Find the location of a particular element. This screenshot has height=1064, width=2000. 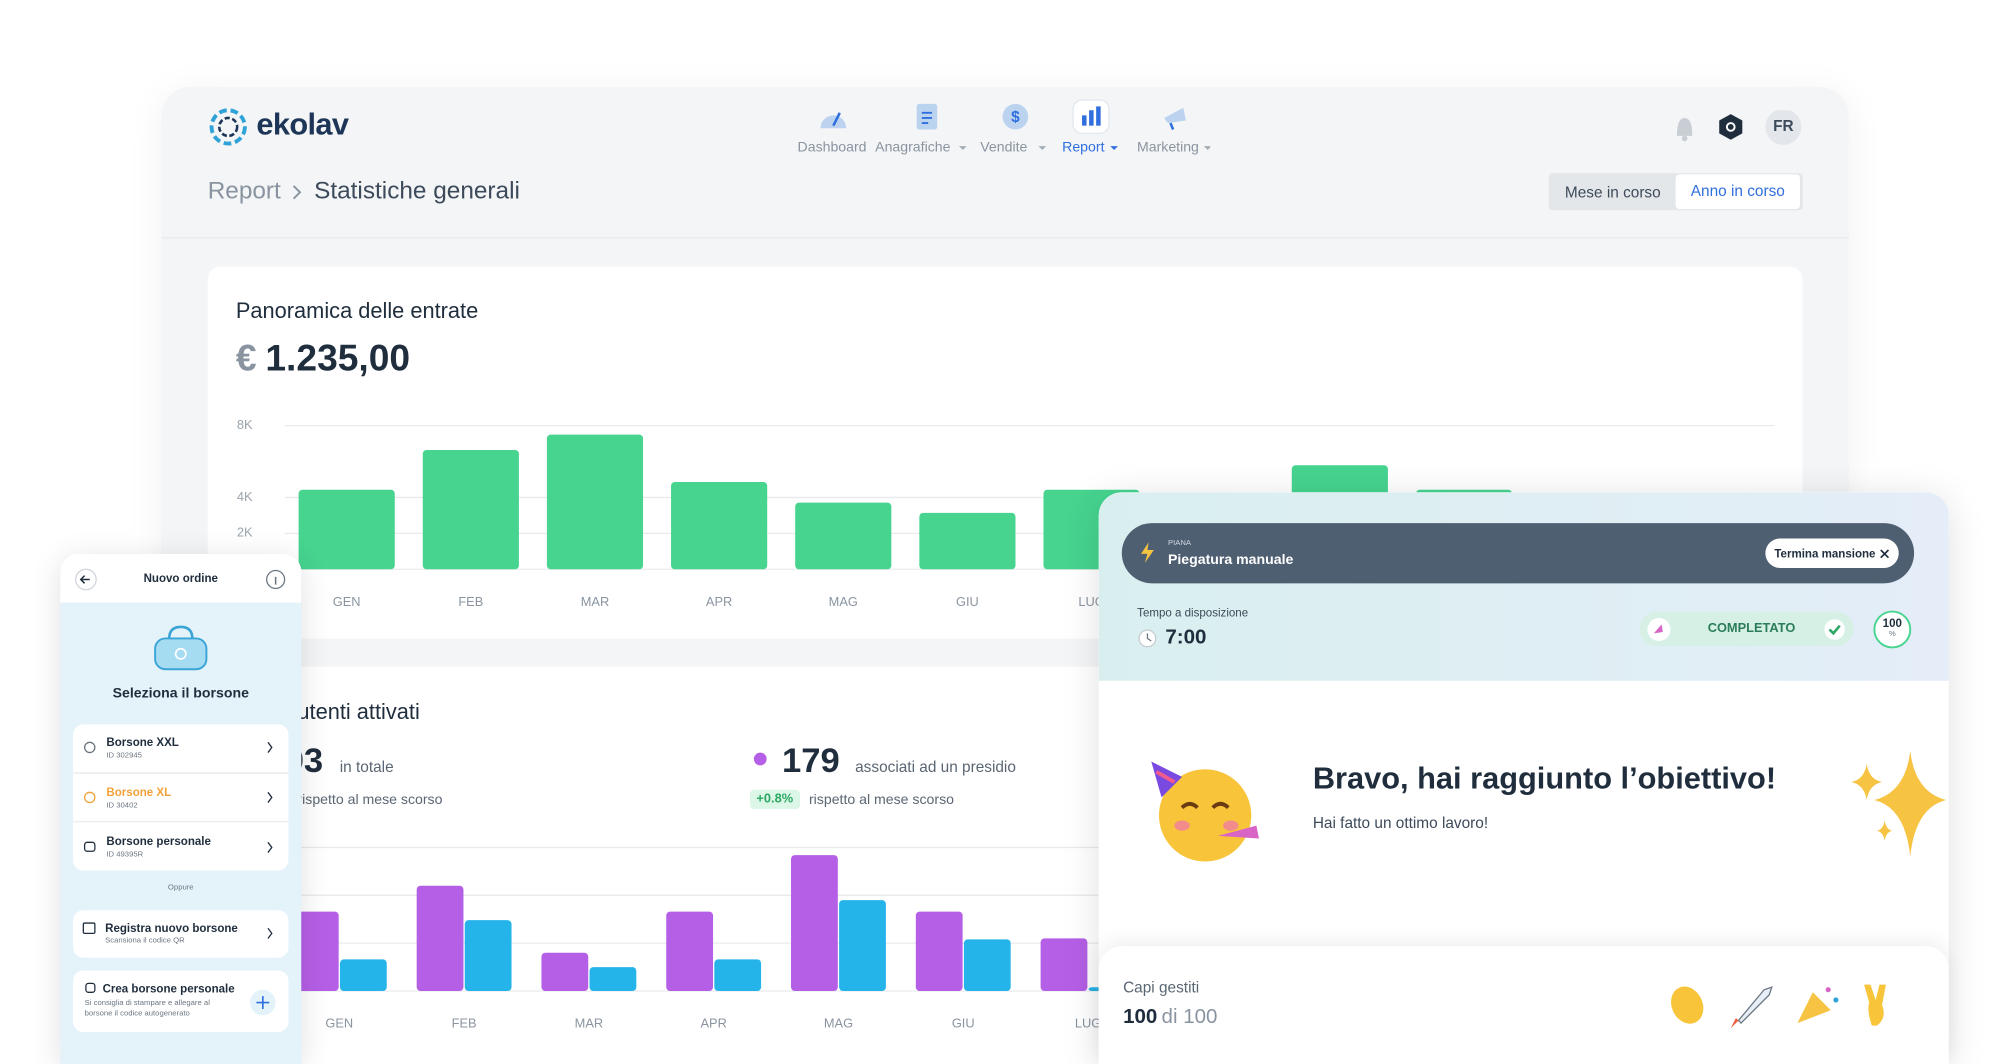

period-option: Mese in corso is located at coordinates (1612, 192).